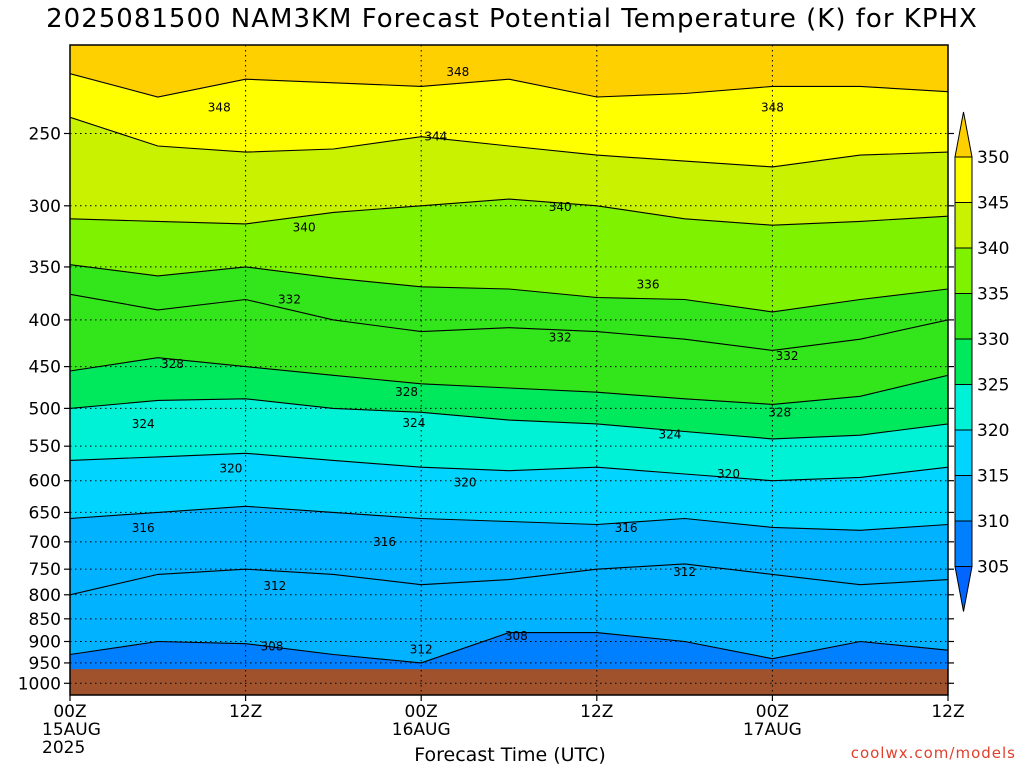 The image size is (1024, 768). What do you see at coordinates (45, 409) in the screenshot?
I see `y-tick-label-500: 500` at bounding box center [45, 409].